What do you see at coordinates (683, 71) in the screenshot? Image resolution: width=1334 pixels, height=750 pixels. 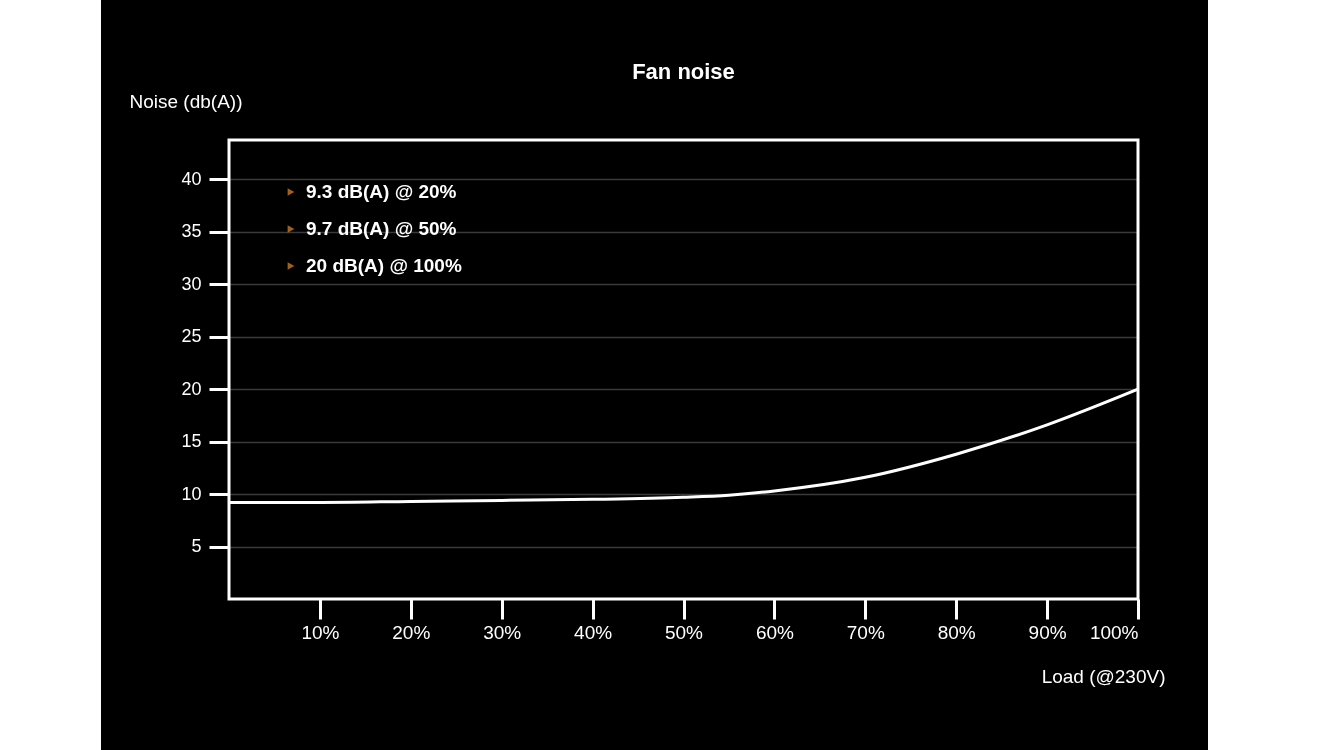 I see `chart-title: Fan noise` at bounding box center [683, 71].